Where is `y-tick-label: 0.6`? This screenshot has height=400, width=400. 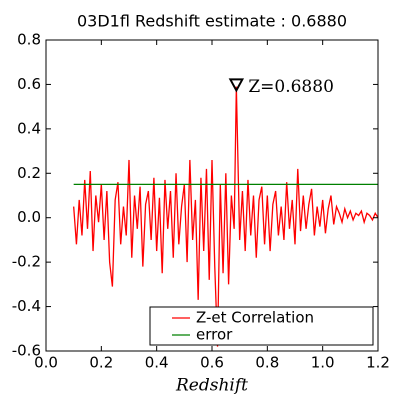
y-tick-label: 0.6 is located at coordinates (29, 84).